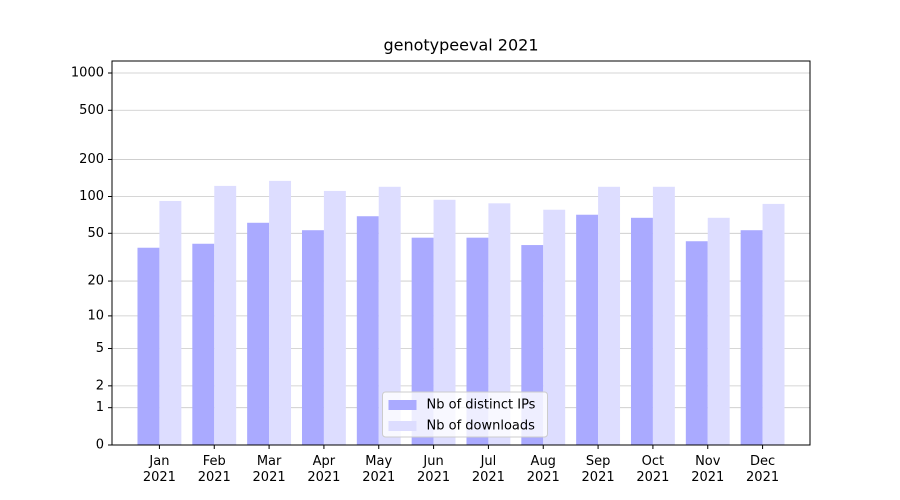  I want to click on y-tick-label: 2, so click(100, 385).